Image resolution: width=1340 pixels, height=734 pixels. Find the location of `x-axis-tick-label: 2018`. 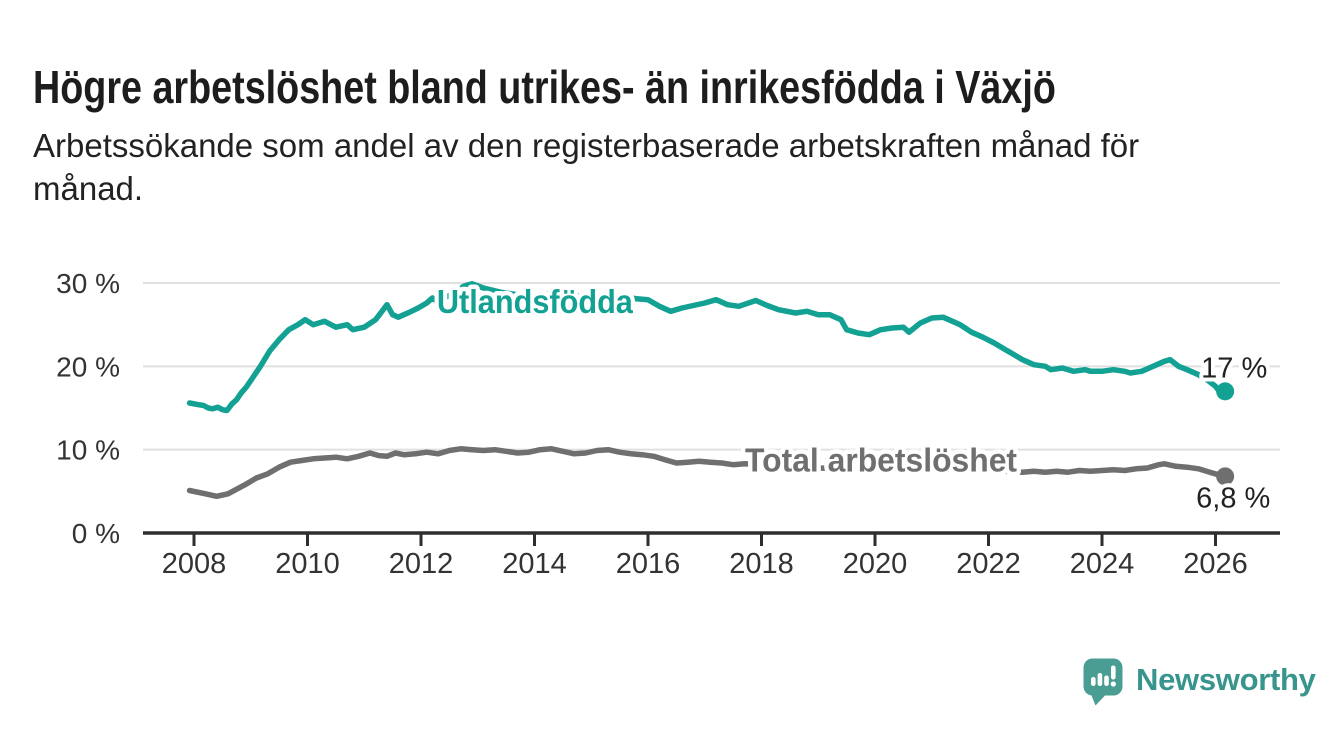

x-axis-tick-label: 2018 is located at coordinates (761, 564).